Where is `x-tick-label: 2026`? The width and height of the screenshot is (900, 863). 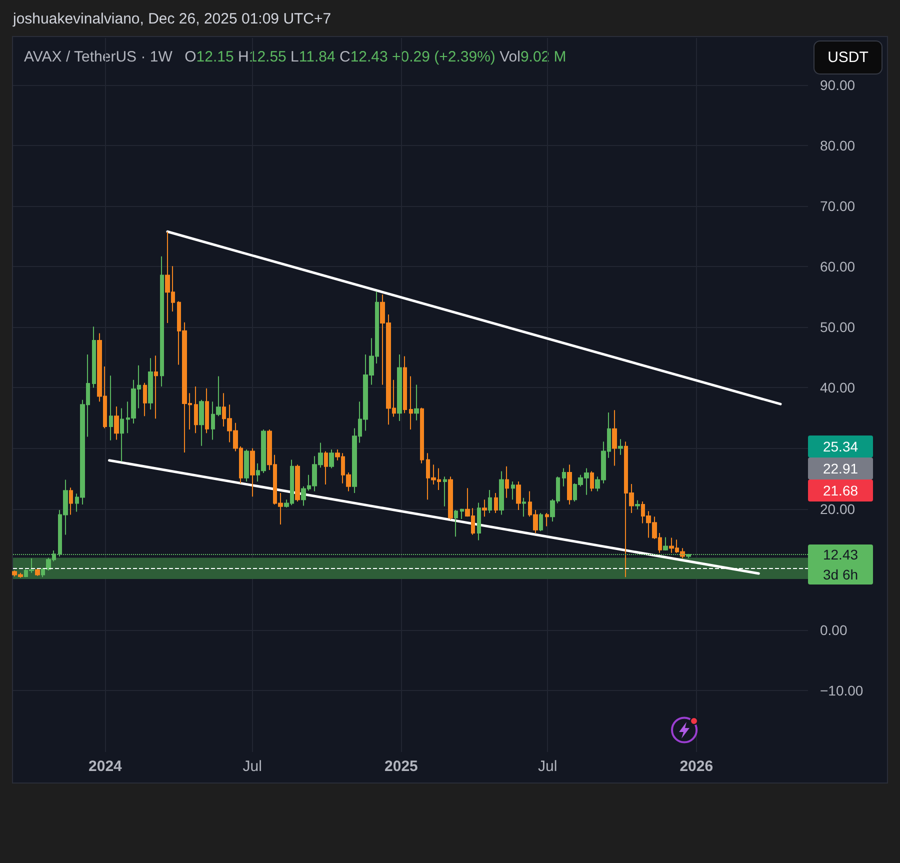
x-tick-label: 2026 is located at coordinates (697, 766).